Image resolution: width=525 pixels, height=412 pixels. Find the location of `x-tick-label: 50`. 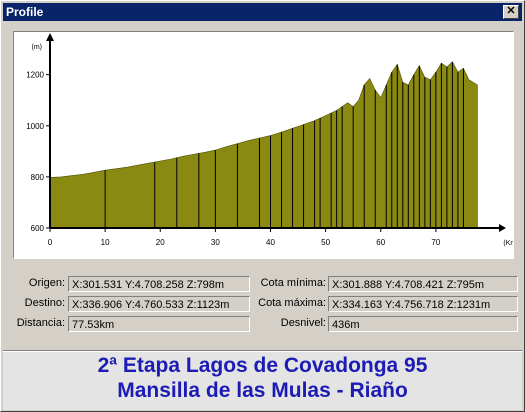

x-tick-label: 50 is located at coordinates (325, 242).